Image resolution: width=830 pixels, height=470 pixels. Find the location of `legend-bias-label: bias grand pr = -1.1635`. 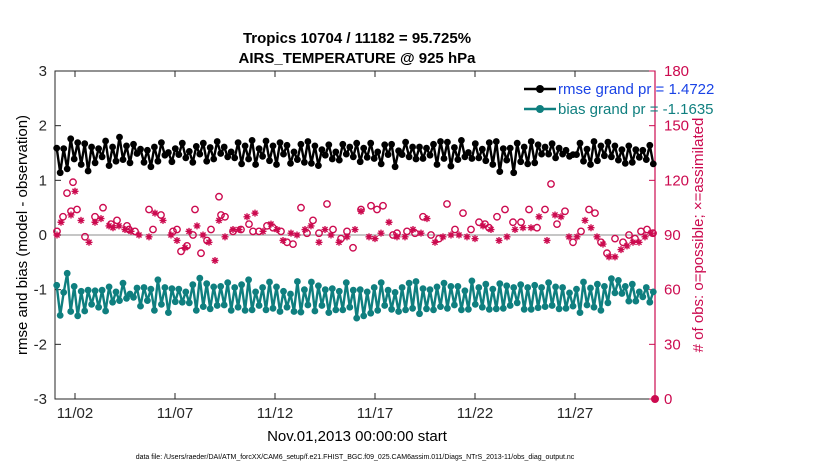

legend-bias-label: bias grand pr = -1.1635 is located at coordinates (636, 109).